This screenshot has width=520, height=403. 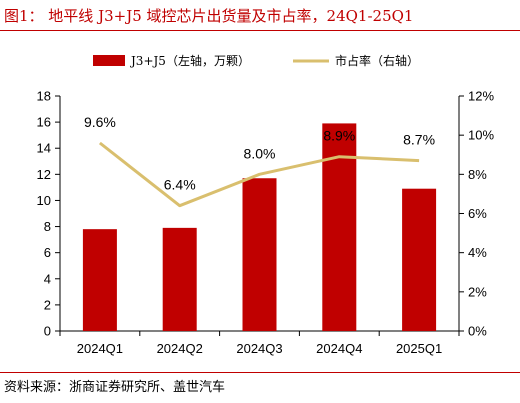 I want to click on y-left-tick-label: 0, so click(x=47, y=331).